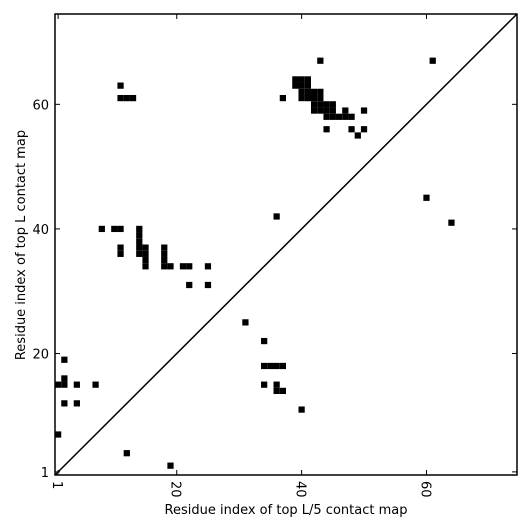 Image resolution: width=531 pixels, height=531 pixels. What do you see at coordinates (424, 489) in the screenshot?
I see `x-tick-label: 60` at bounding box center [424, 489].